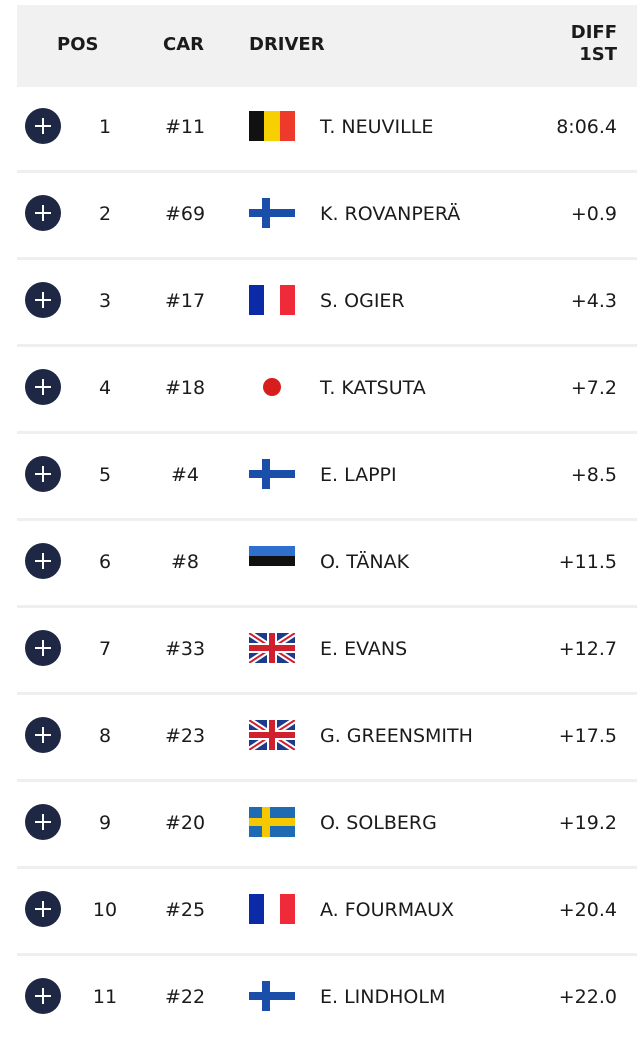 The image size is (639, 1041). Describe the element at coordinates (362, 301) in the screenshot. I see `driver-name: S. OGIER` at that location.